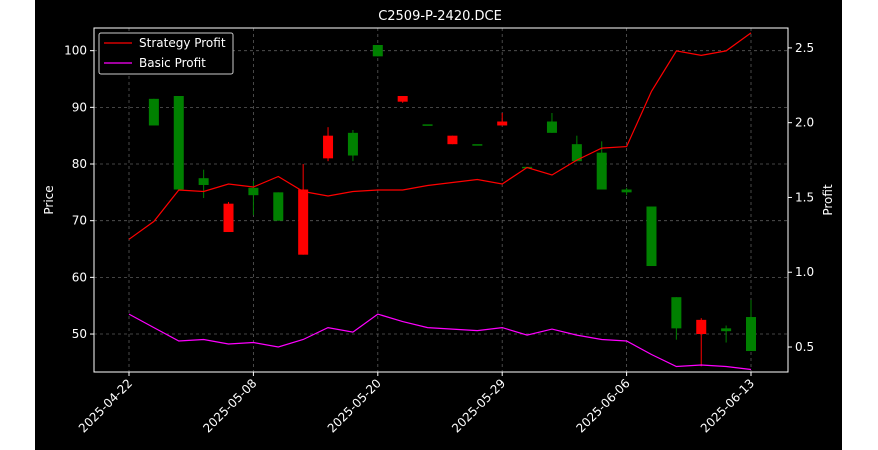  I want to click on x-tick-label: 2025-04-22, so click(105, 405).